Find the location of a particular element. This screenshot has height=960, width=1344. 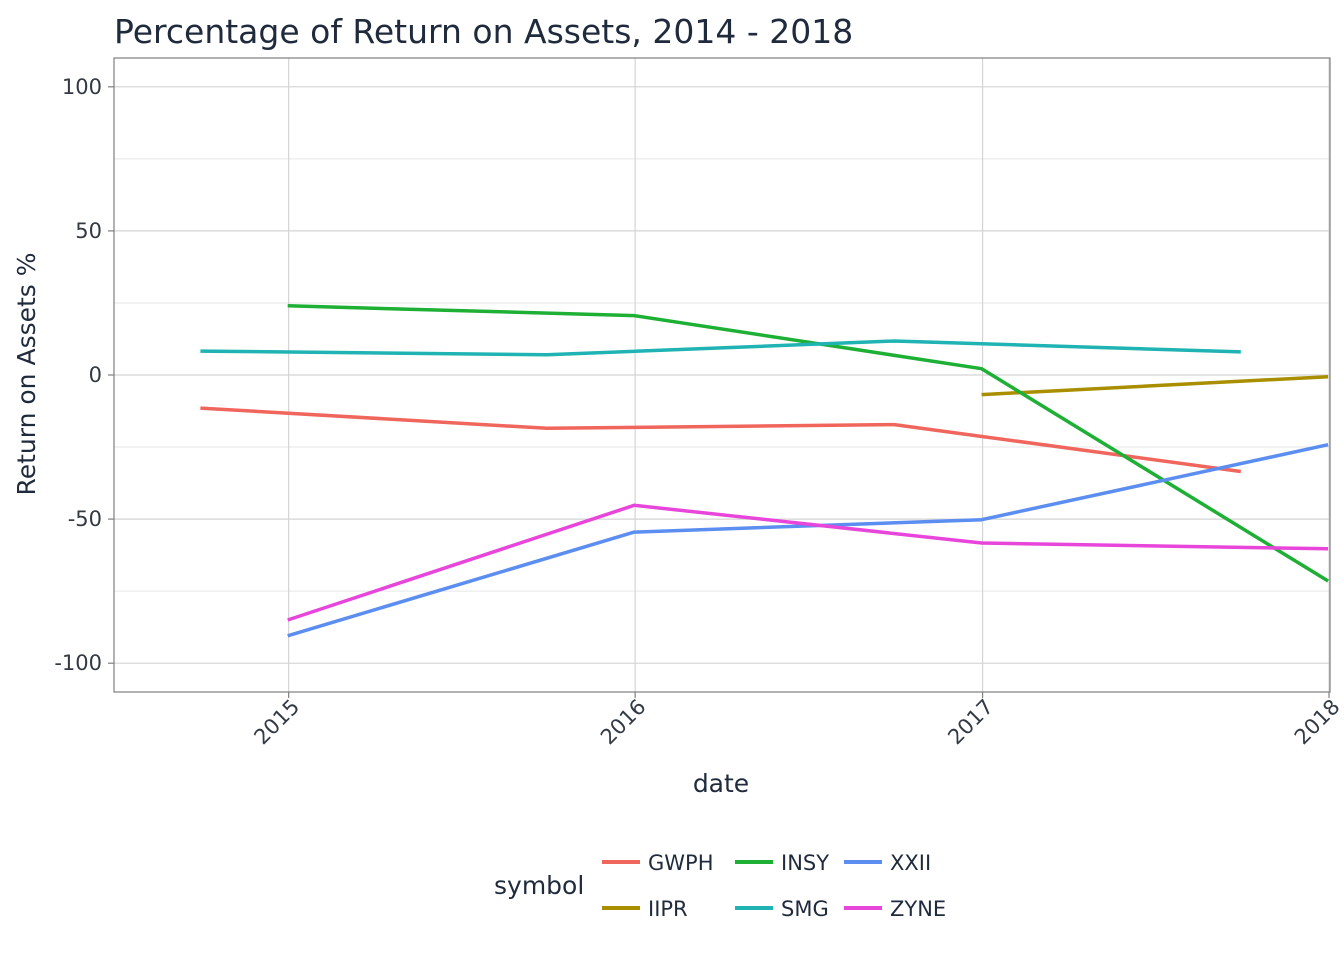

series-line-smg is located at coordinates (720, 348).